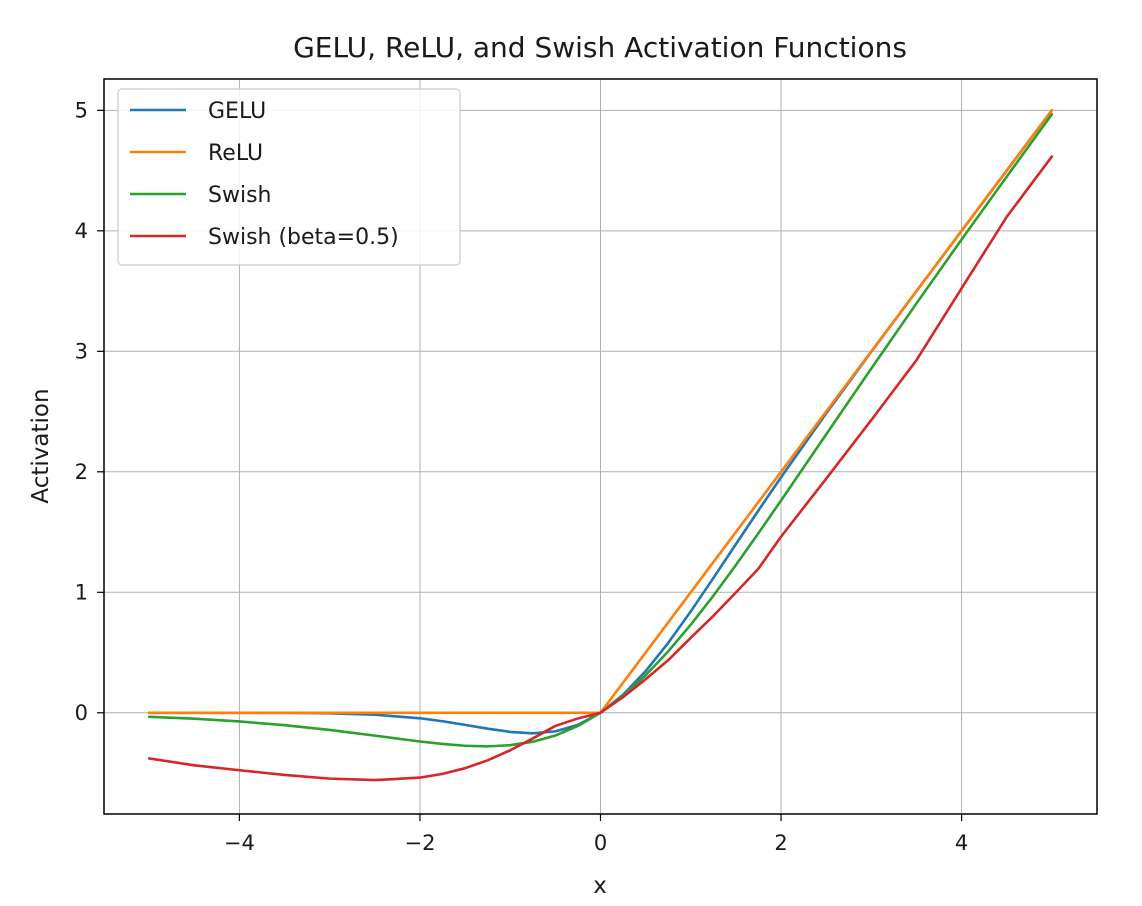  Describe the element at coordinates (264, 174) in the screenshot. I see `legend-items: GELU ReLU Swish Swish (beta=0.5)` at that location.